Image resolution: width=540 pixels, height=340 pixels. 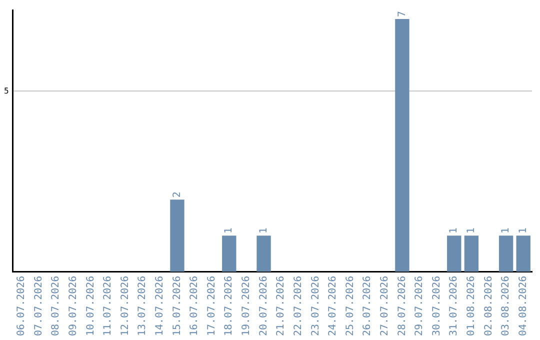 I want to click on x-tick-label: 24.07.2026, so click(x=333, y=306).